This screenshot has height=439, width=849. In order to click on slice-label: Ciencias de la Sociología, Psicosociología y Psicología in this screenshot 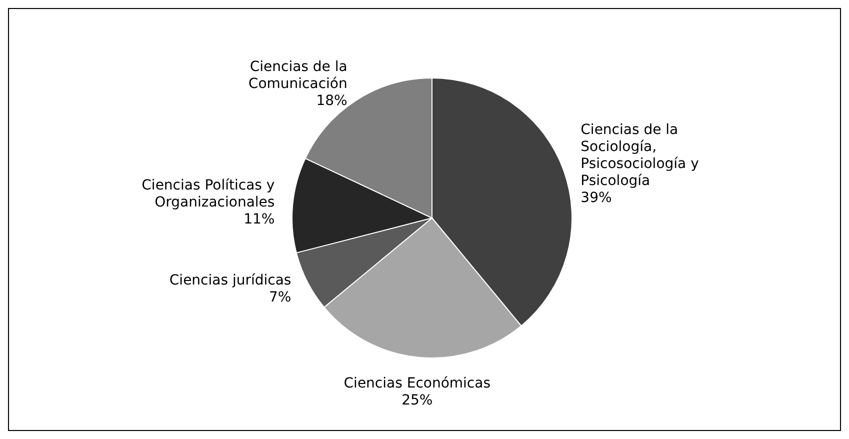, I will do `click(639, 155)`.